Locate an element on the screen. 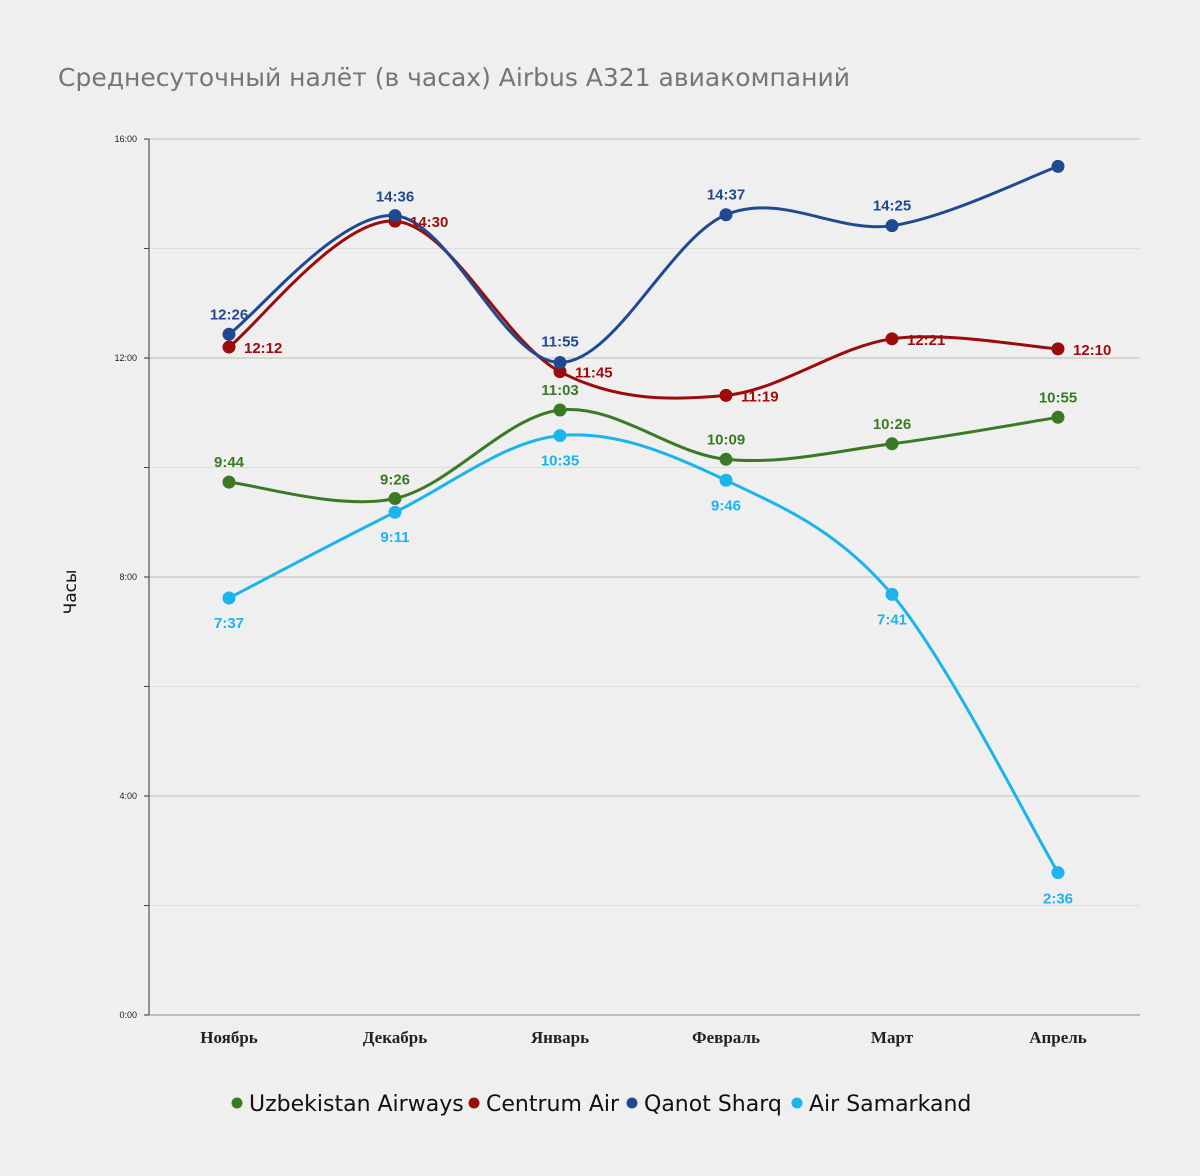 The image size is (1200, 1176). data-label: 12:10 is located at coordinates (1092, 350).